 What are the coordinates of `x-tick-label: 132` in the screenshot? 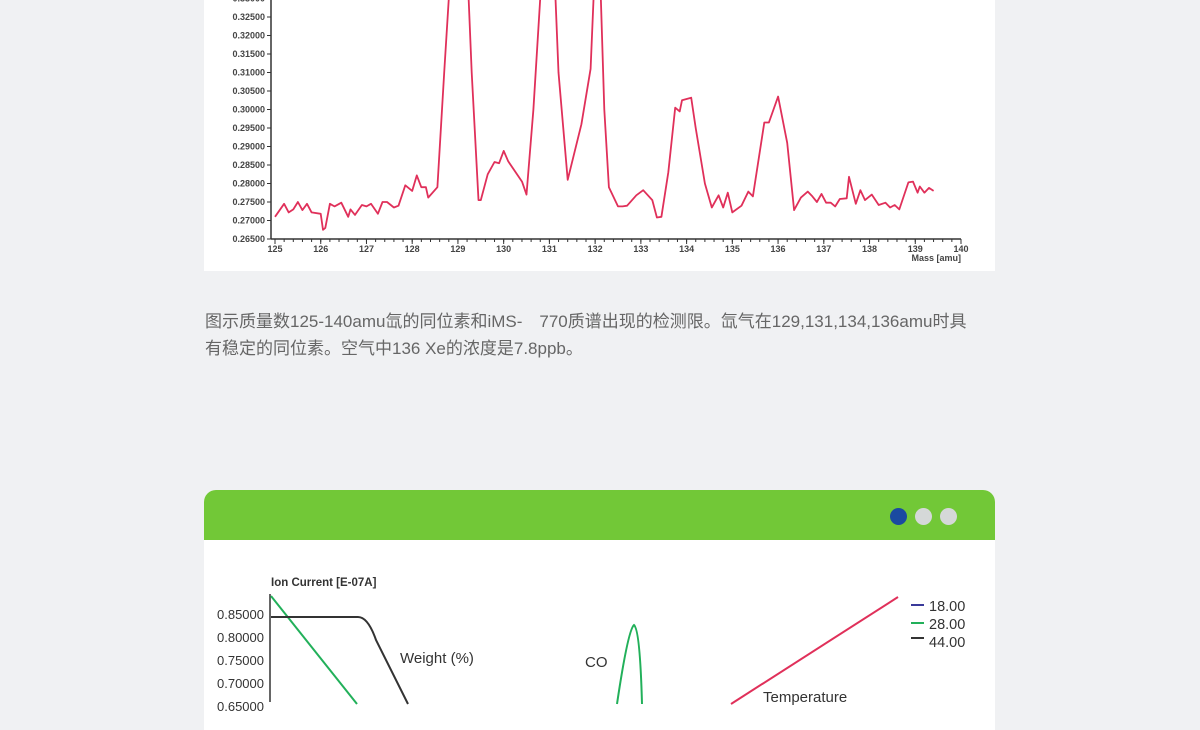 It's located at (595, 249).